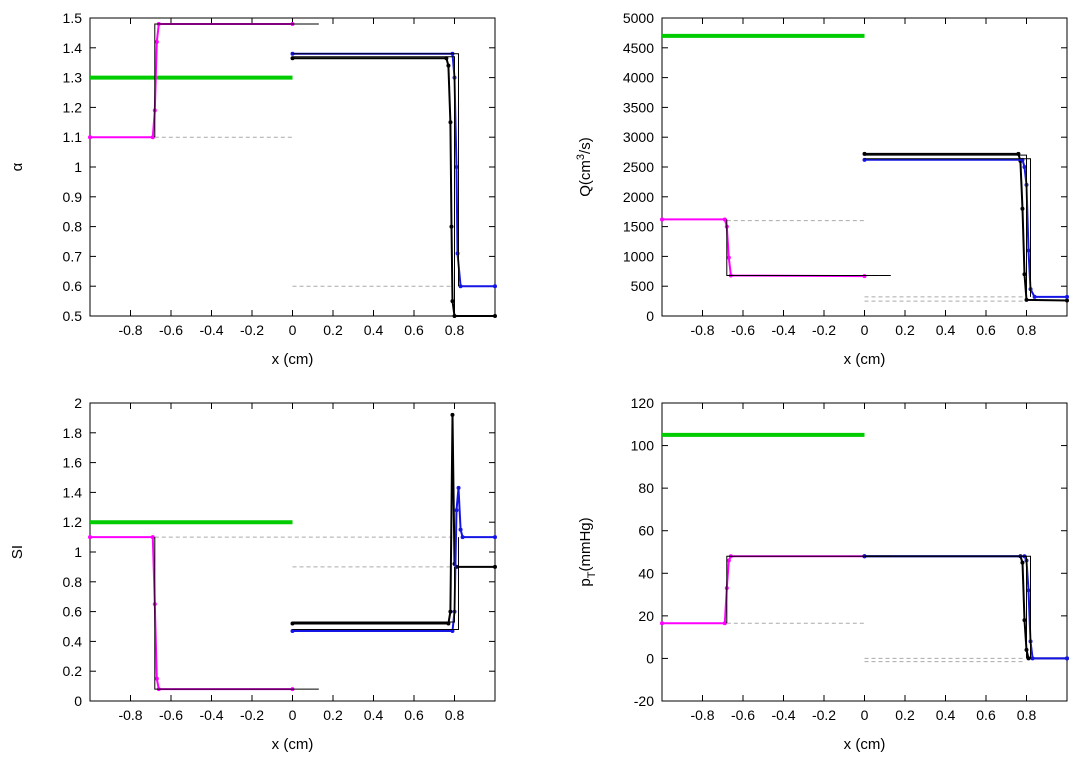 This screenshot has width=1084, height=762. What do you see at coordinates (73, 18) in the screenshot?
I see `y-tick-label: 1.5` at bounding box center [73, 18].